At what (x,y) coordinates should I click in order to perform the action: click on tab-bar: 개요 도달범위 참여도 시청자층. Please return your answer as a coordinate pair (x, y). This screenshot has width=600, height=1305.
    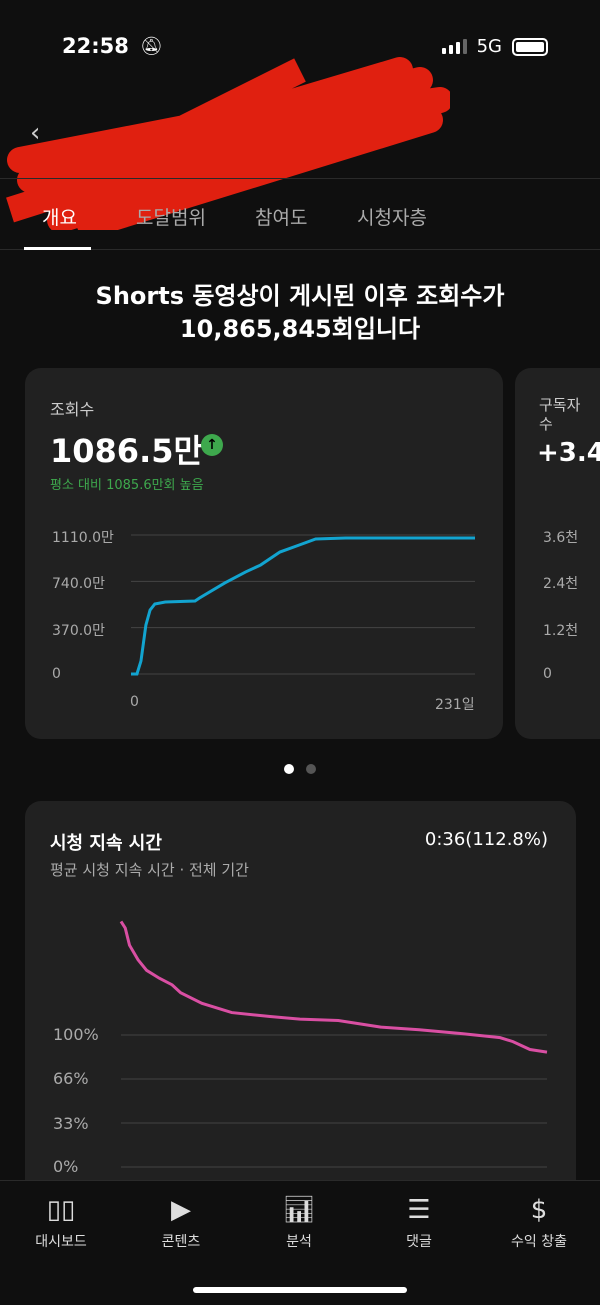
    Looking at the image, I should click on (300, 214).